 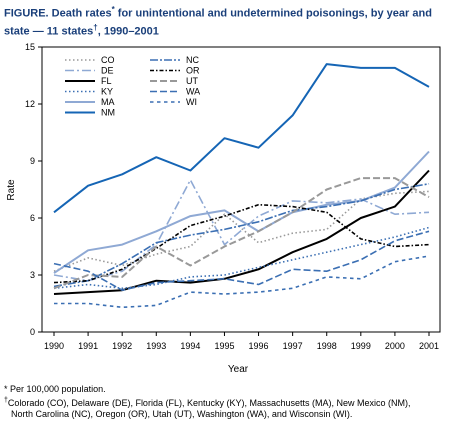 I want to click on series-line-wa, so click(x=241, y=261).